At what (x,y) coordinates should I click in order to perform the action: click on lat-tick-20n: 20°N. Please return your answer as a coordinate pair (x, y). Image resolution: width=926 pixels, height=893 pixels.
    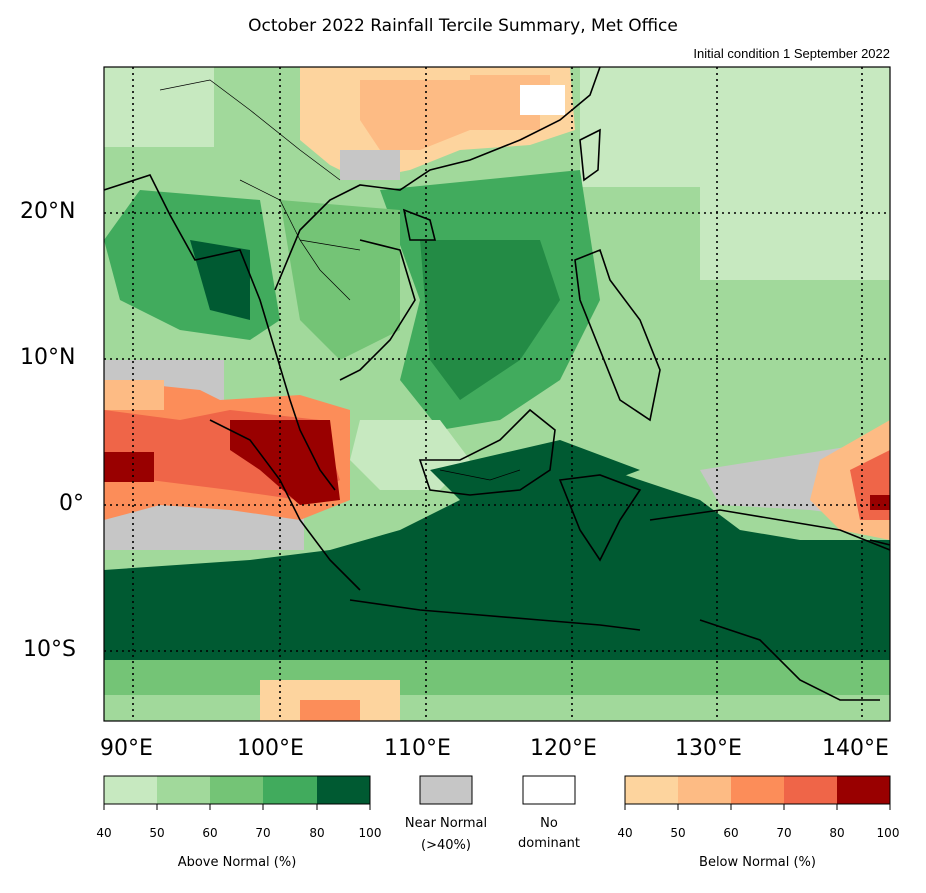
    Looking at the image, I should click on (48, 211).